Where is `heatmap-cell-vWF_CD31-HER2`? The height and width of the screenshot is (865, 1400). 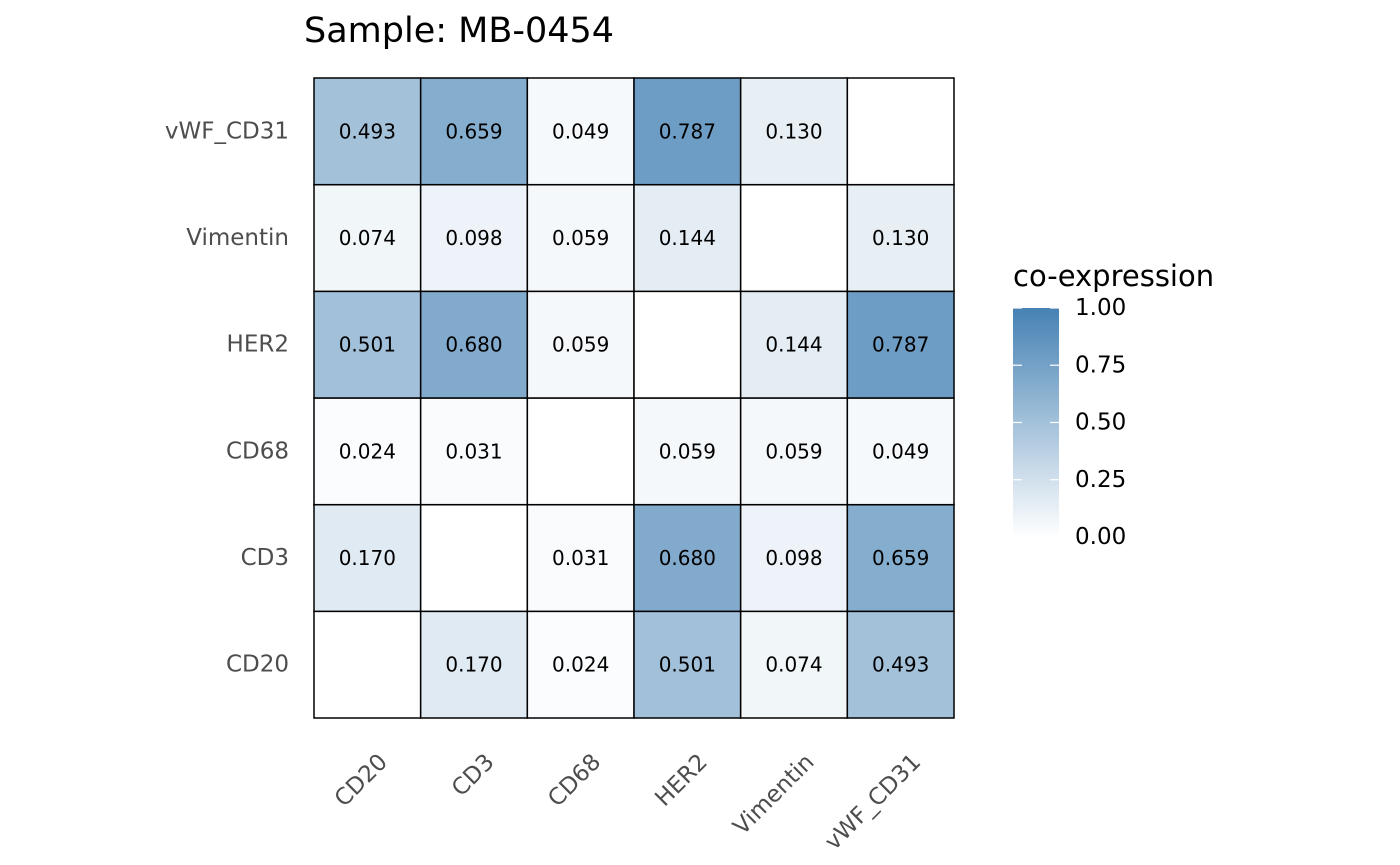
heatmap-cell-vWF_CD31-HER2 is located at coordinates (900, 344).